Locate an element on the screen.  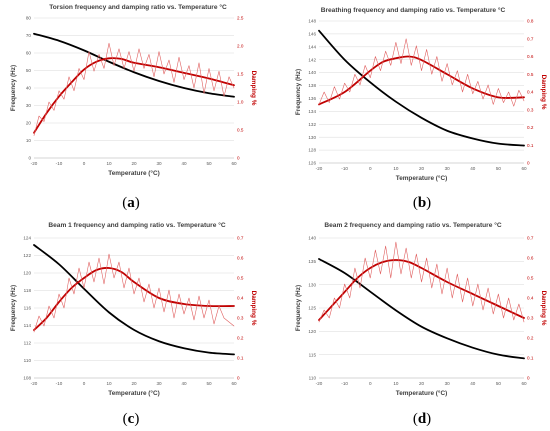
panel-caption-letter: b is located at coordinates (422, 203).